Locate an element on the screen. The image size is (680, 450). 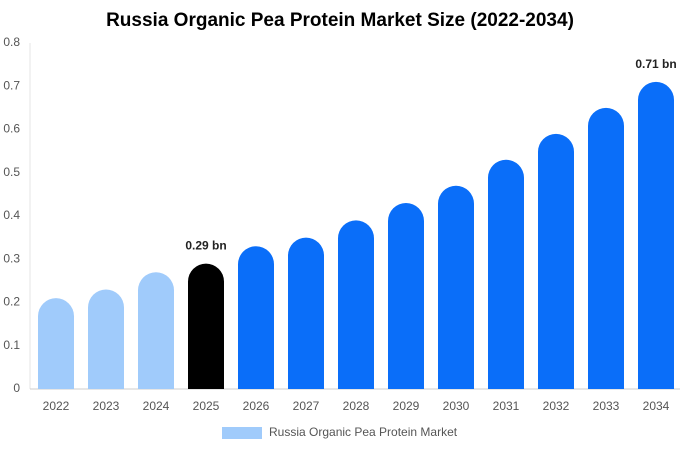
x-tick-label: 2031 is located at coordinates (506, 406).